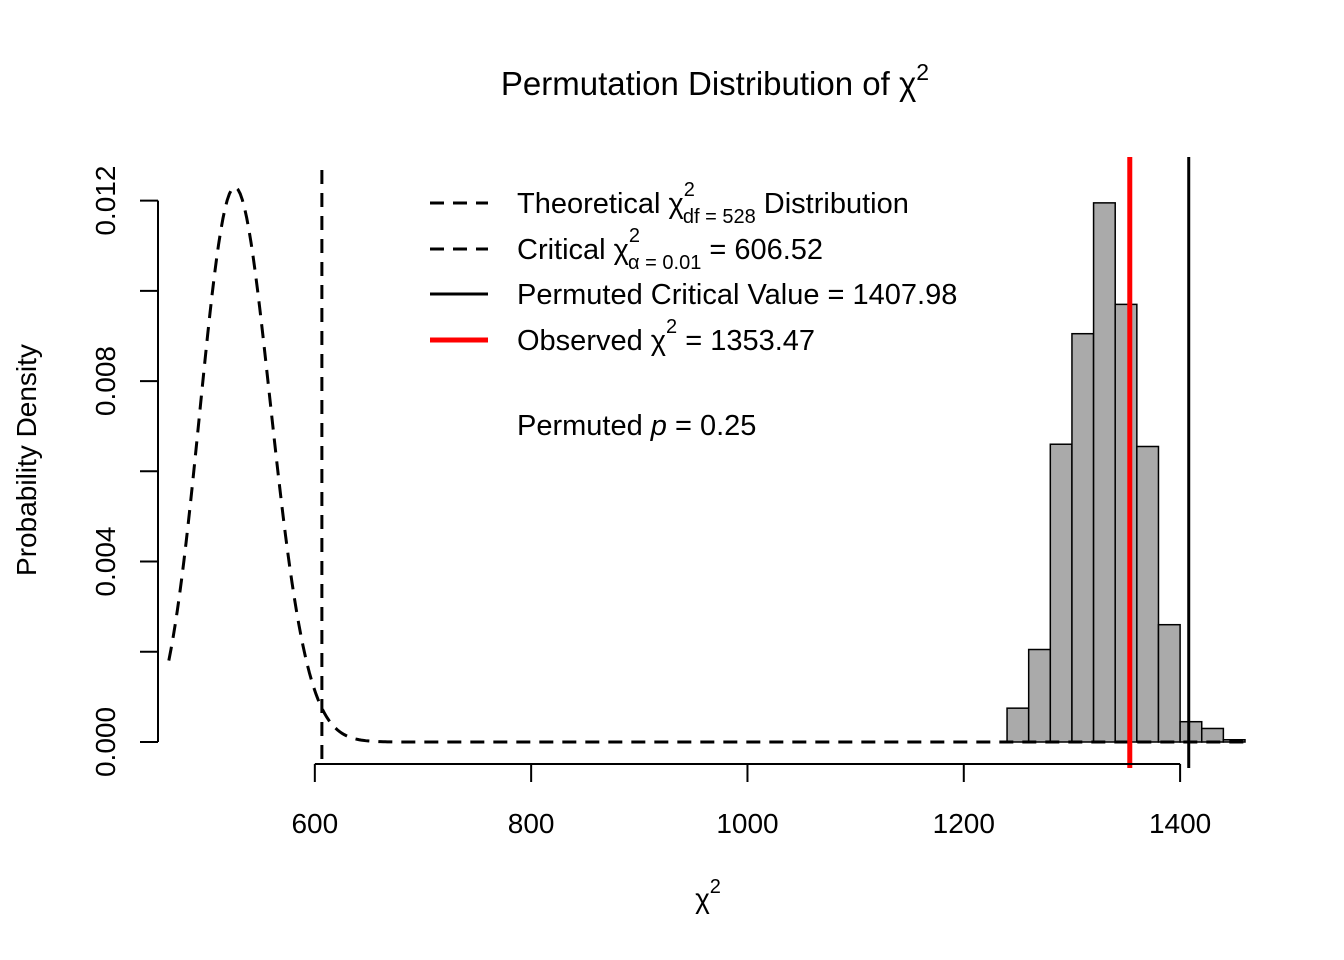 This screenshot has width=1344, height=960. I want to click on y-tick-label-0: 0.000, so click(105, 742).